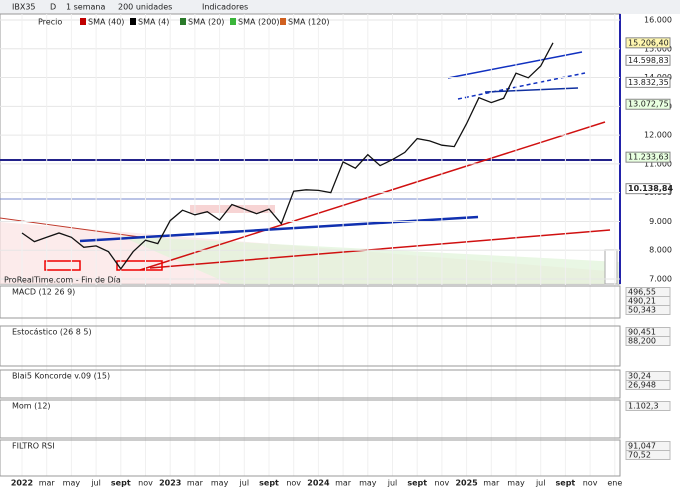 This screenshot has width=680, height=493. I want to click on x-tick-label: 2024, so click(318, 483).